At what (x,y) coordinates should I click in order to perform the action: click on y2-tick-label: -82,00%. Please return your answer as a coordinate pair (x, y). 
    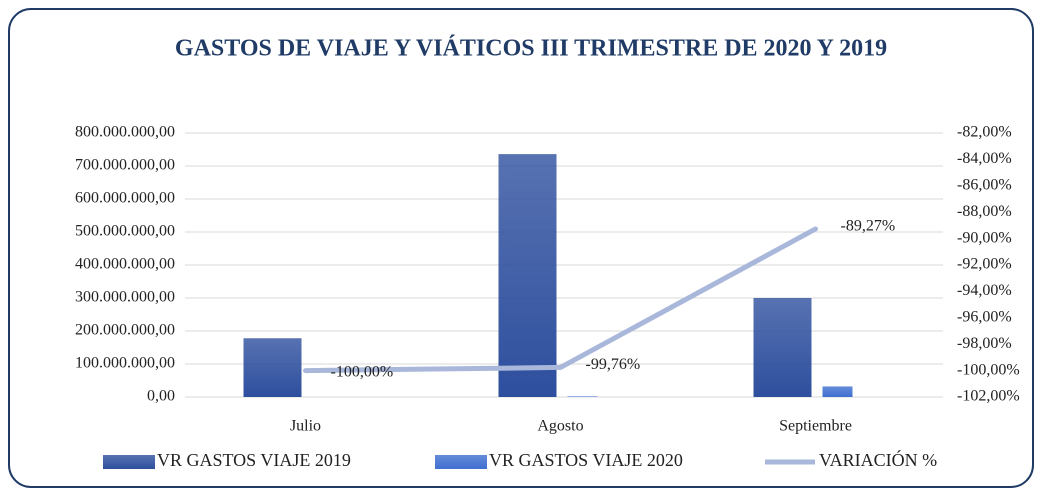
    Looking at the image, I should click on (984, 132).